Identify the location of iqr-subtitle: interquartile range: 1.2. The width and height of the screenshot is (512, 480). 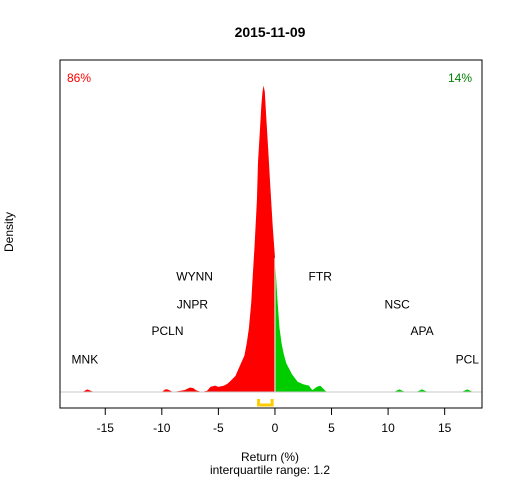
(270, 470).